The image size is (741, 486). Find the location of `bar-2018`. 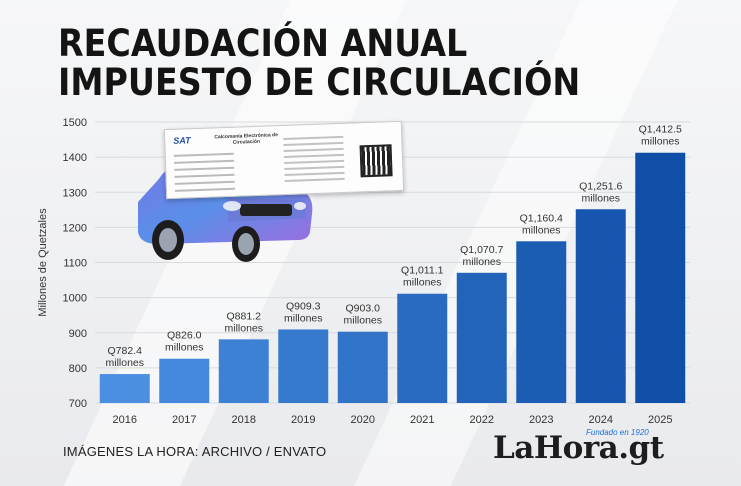

bar-2018 is located at coordinates (243, 371).